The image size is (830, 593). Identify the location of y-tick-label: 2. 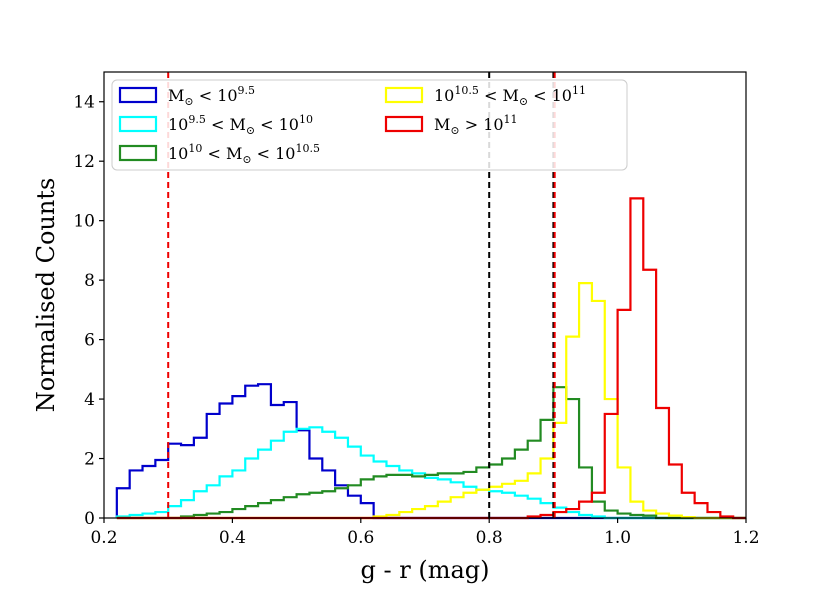
(89, 460).